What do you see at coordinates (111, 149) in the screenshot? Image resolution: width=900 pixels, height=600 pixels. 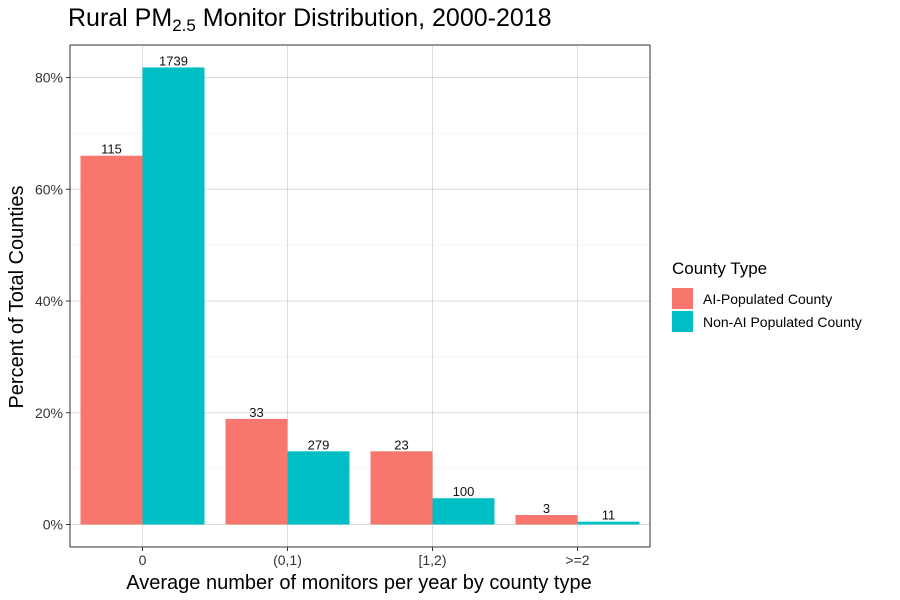 I see `bar-value-label: 115` at bounding box center [111, 149].